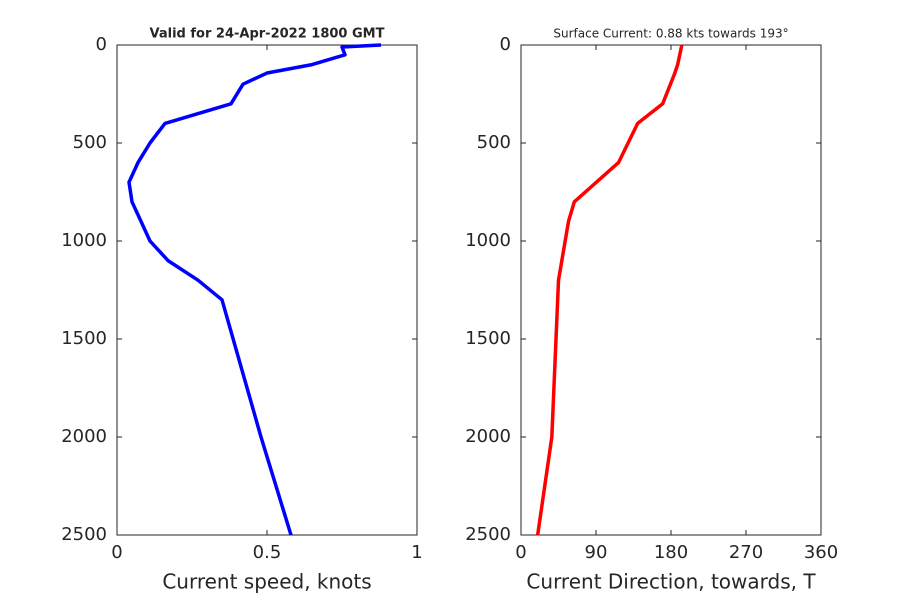  What do you see at coordinates (671, 552) in the screenshot?
I see `x-tick-label: 180` at bounding box center [671, 552].